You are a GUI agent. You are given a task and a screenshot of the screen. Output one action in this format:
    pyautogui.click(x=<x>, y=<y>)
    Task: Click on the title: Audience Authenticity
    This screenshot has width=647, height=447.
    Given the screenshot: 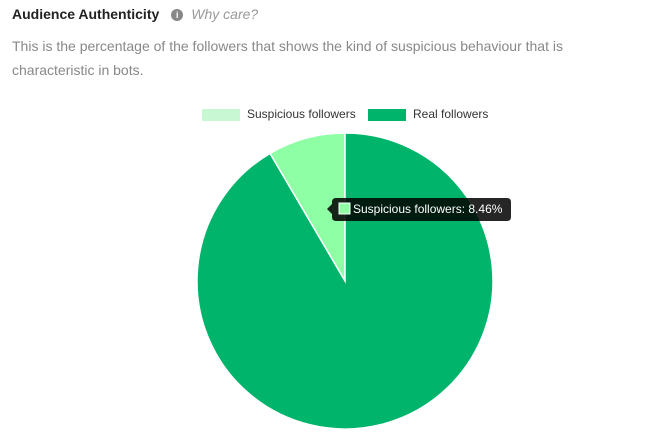 What is the action you would take?
    pyautogui.click(x=86, y=14)
    